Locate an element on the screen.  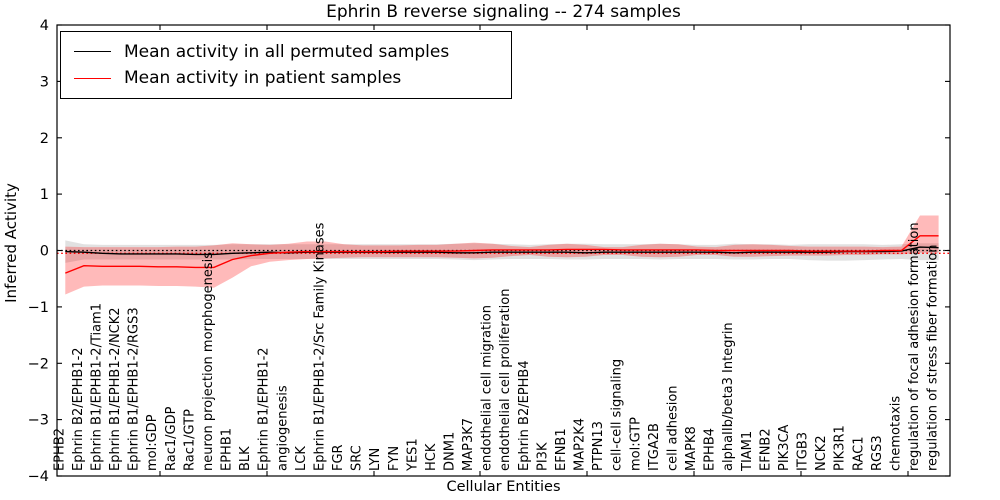
x-category-label: regulation of focal adhesion formation is located at coordinates (914, 346).